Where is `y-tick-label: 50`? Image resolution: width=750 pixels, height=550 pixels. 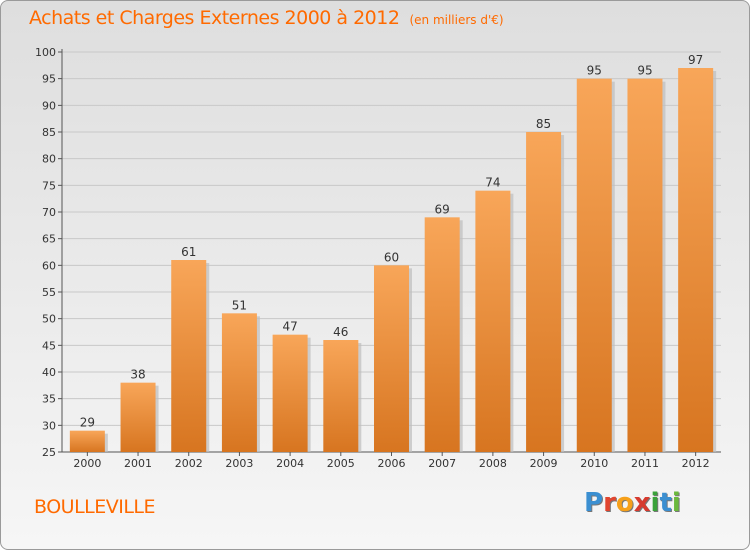 y-tick-label: 50 is located at coordinates (49, 319).